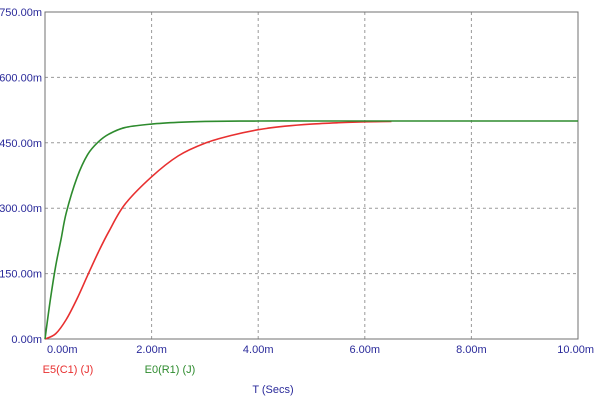 The width and height of the screenshot is (596, 400). What do you see at coordinates (272, 390) in the screenshot?
I see `x-axis-title: T (Secs)` at bounding box center [272, 390].